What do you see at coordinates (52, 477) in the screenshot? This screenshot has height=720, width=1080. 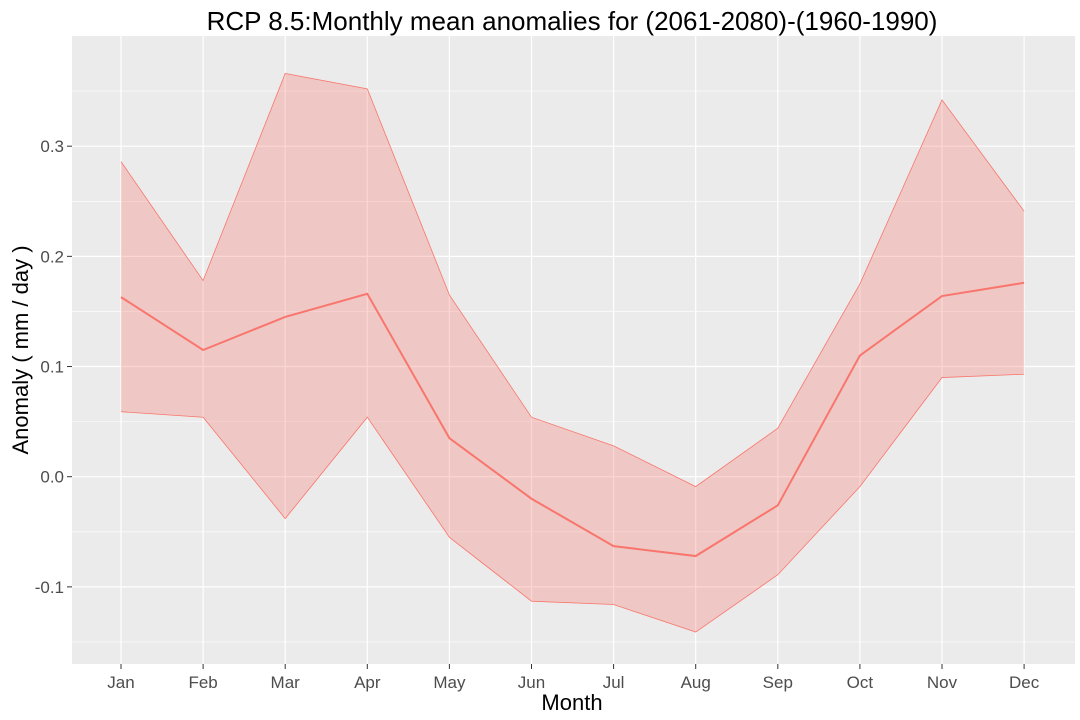 I see `y-tick-label: 0.0` at bounding box center [52, 477].